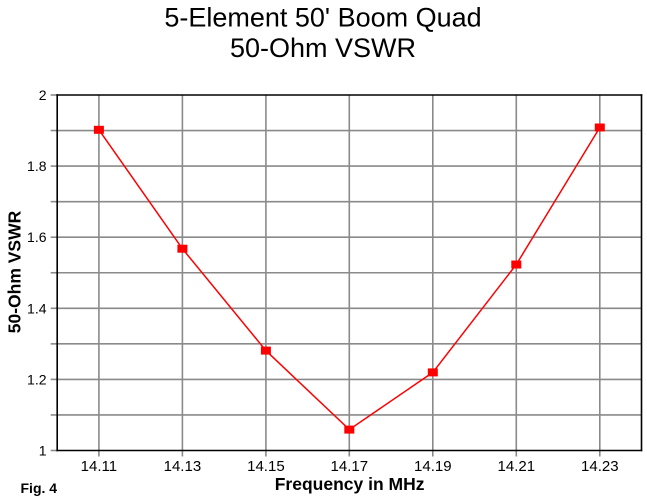 The height and width of the screenshot is (504, 647). What do you see at coordinates (39, 488) in the screenshot?
I see `svg-text: Fig. 4` at bounding box center [39, 488].